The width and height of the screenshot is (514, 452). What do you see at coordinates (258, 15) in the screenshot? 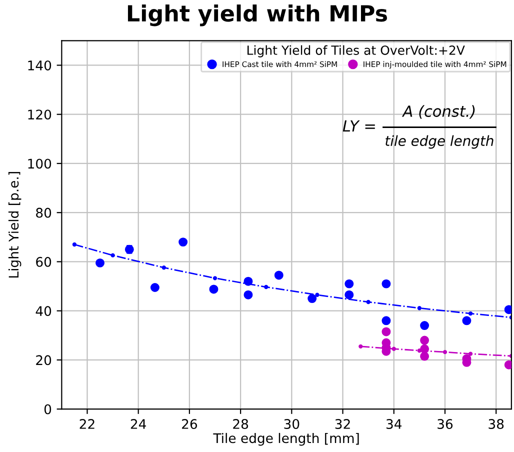
I see `chart-title: Light yield with MIPs` at bounding box center [258, 15].